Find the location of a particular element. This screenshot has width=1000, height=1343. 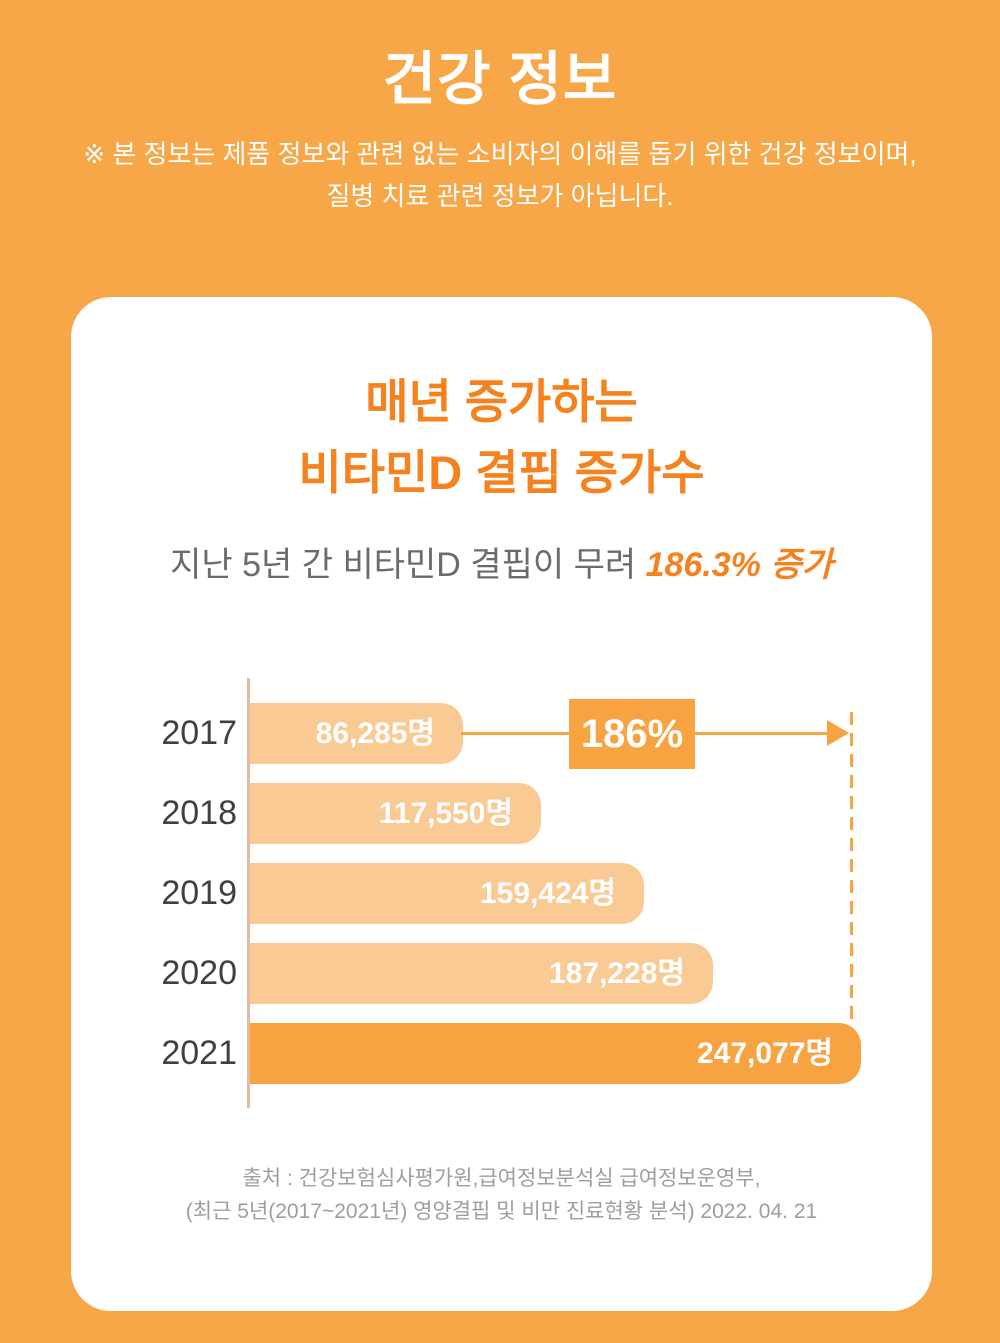

bar-2019: 159,424명 is located at coordinates (447, 893).